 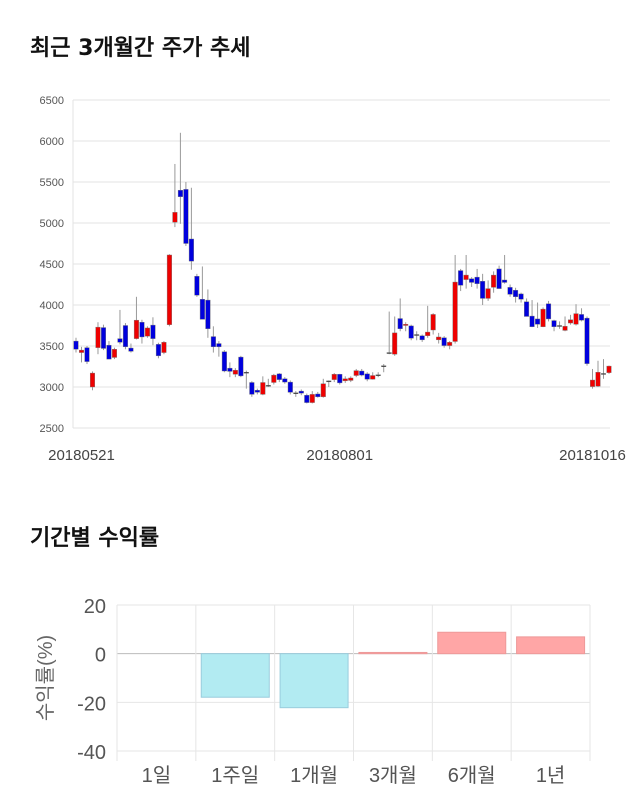 I want to click on price-chart-title: 최근 3개월간 주가 추세, so click(x=140, y=48).